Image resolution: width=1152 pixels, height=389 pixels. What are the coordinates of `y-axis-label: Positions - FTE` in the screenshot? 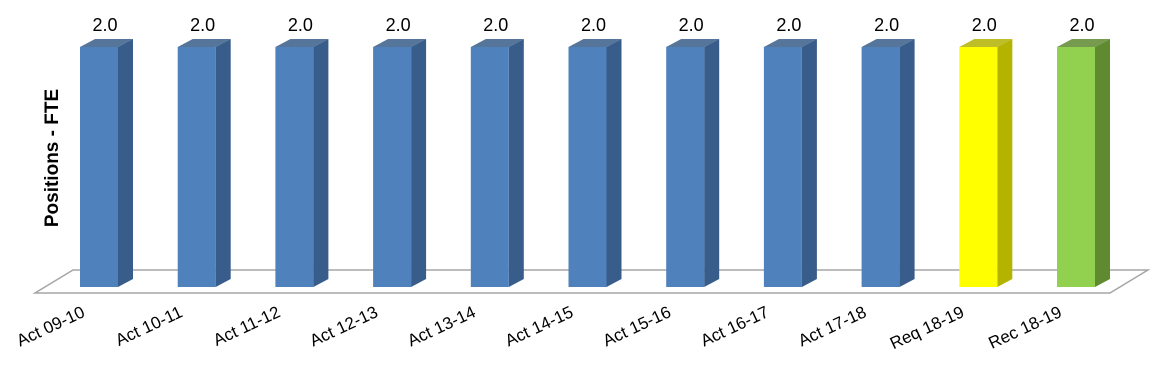 It's located at (52, 158).